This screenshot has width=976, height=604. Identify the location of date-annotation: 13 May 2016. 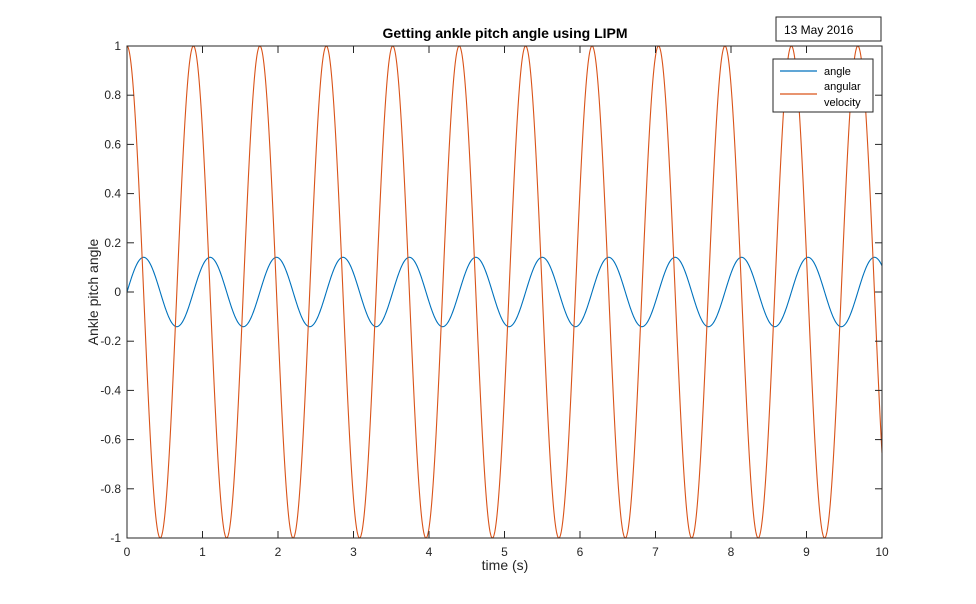
(828, 29).